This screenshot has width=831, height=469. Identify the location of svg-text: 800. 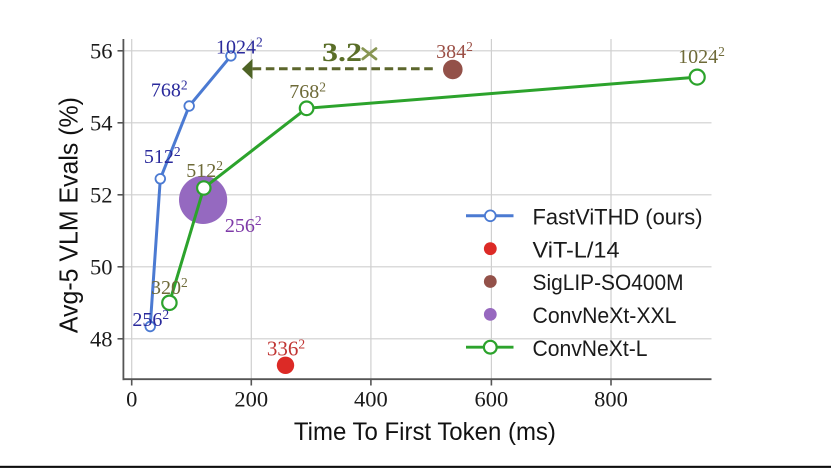
(611, 399).